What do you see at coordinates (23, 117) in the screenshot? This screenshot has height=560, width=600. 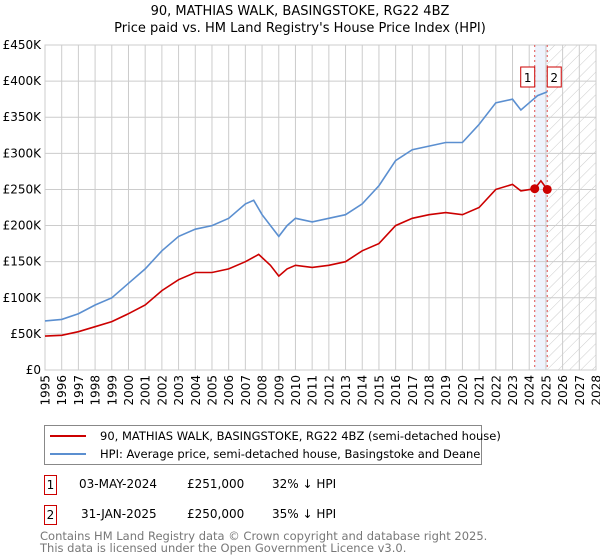 I see `y-tick-label: £350K` at bounding box center [23, 117].